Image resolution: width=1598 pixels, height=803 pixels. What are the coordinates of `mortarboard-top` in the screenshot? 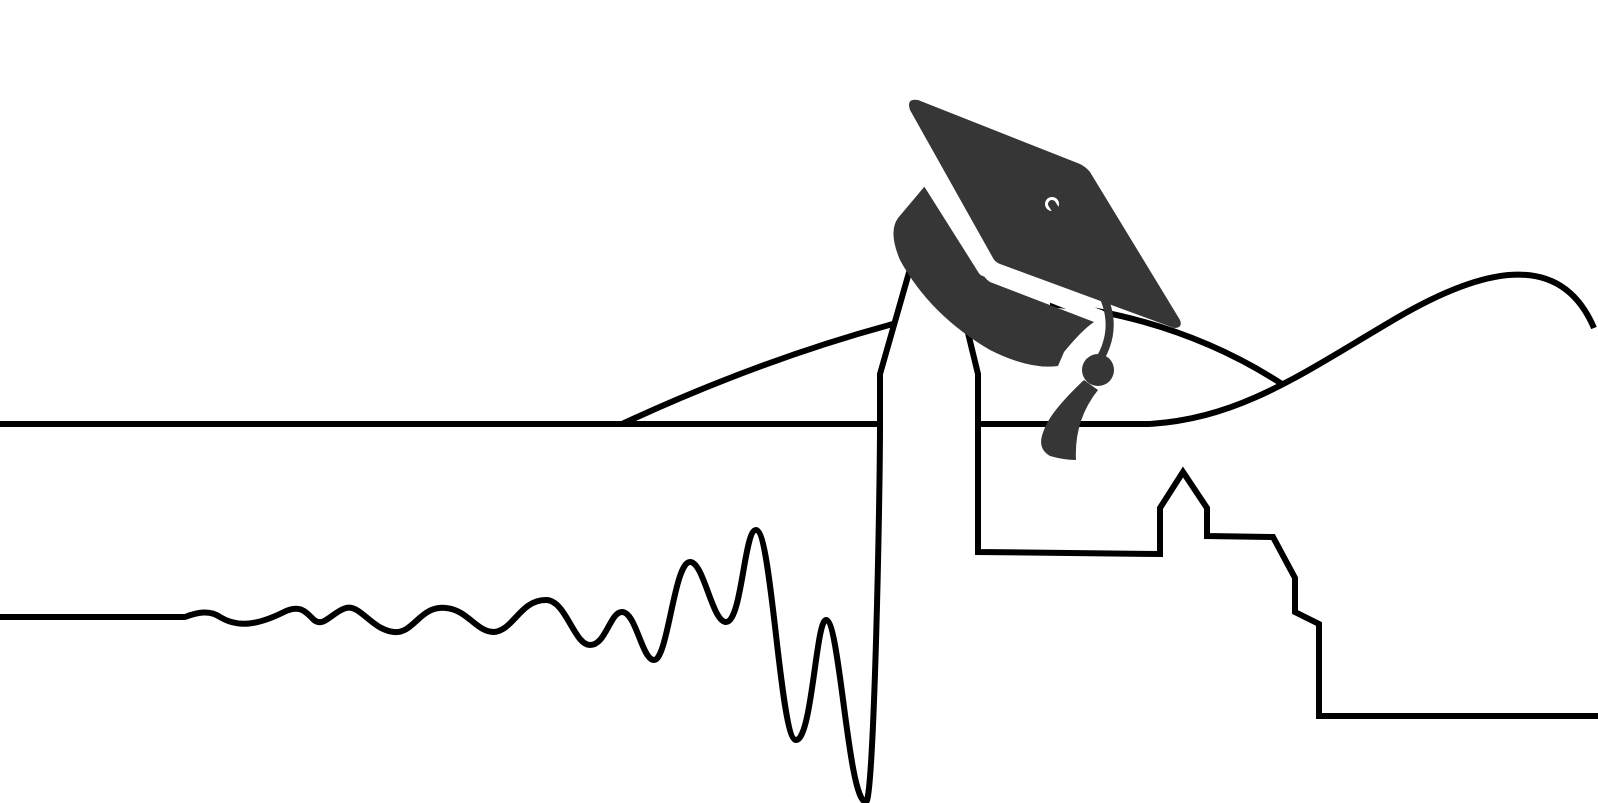 It's located at (1045, 213).